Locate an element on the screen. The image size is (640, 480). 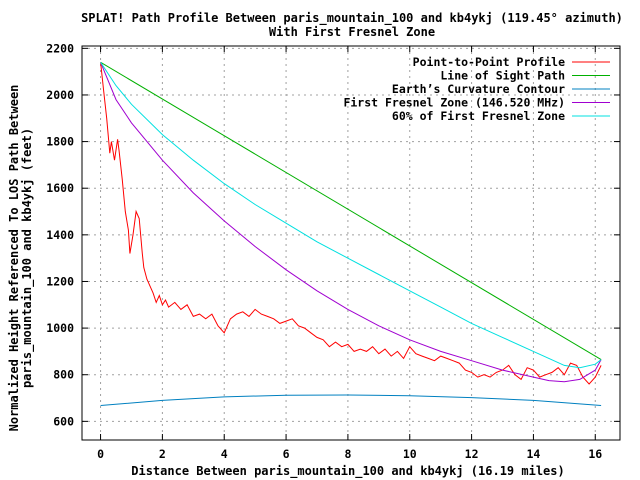
y-tick-label: 1400 is located at coordinates (60, 235).